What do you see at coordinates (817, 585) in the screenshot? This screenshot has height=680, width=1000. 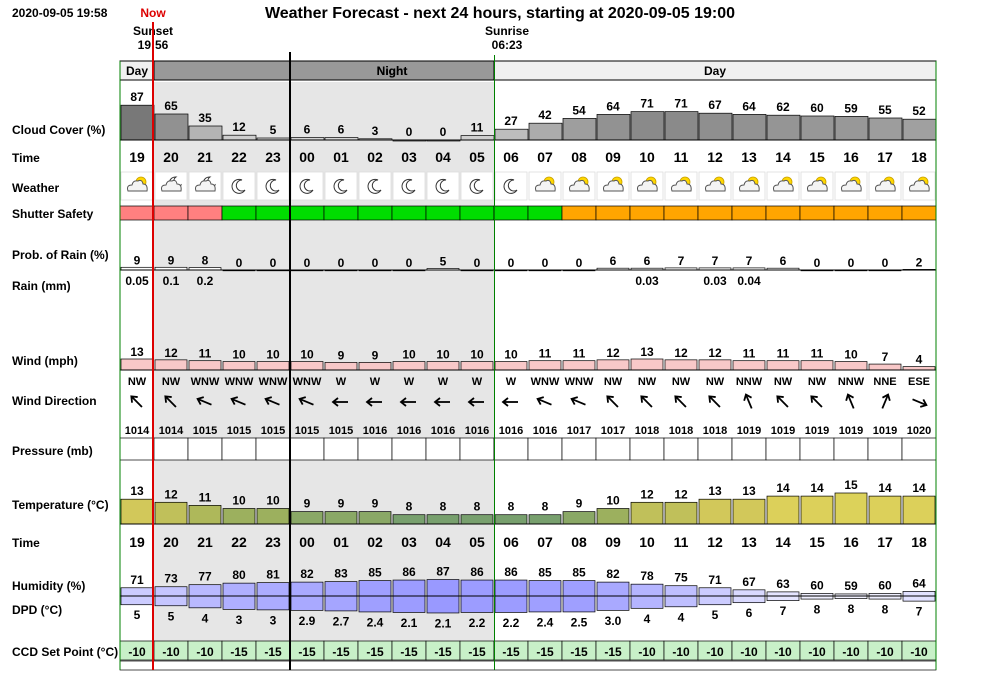 I see `humidity-value: 60` at bounding box center [817, 585].